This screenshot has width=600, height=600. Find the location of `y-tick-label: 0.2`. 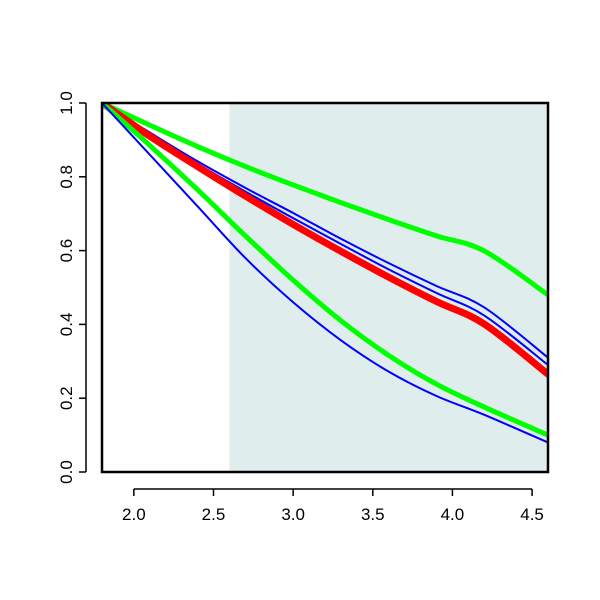

y-tick-label: 0.2 is located at coordinates (66, 398).